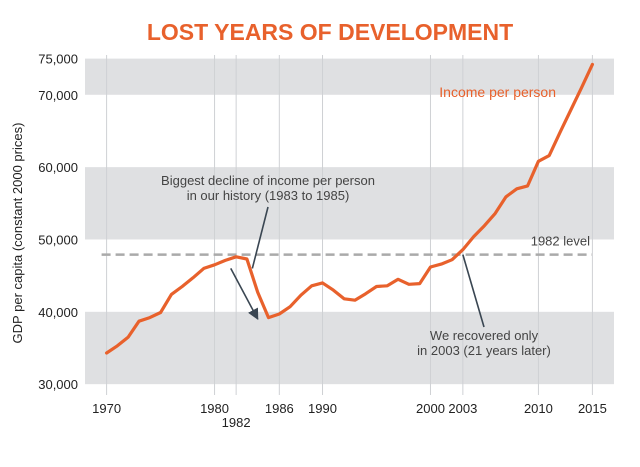  What do you see at coordinates (58, 222) in the screenshot?
I see `y-axis-ticks: 30,000 40,000 50,000 60,000 70,000 75,000` at bounding box center [58, 222].